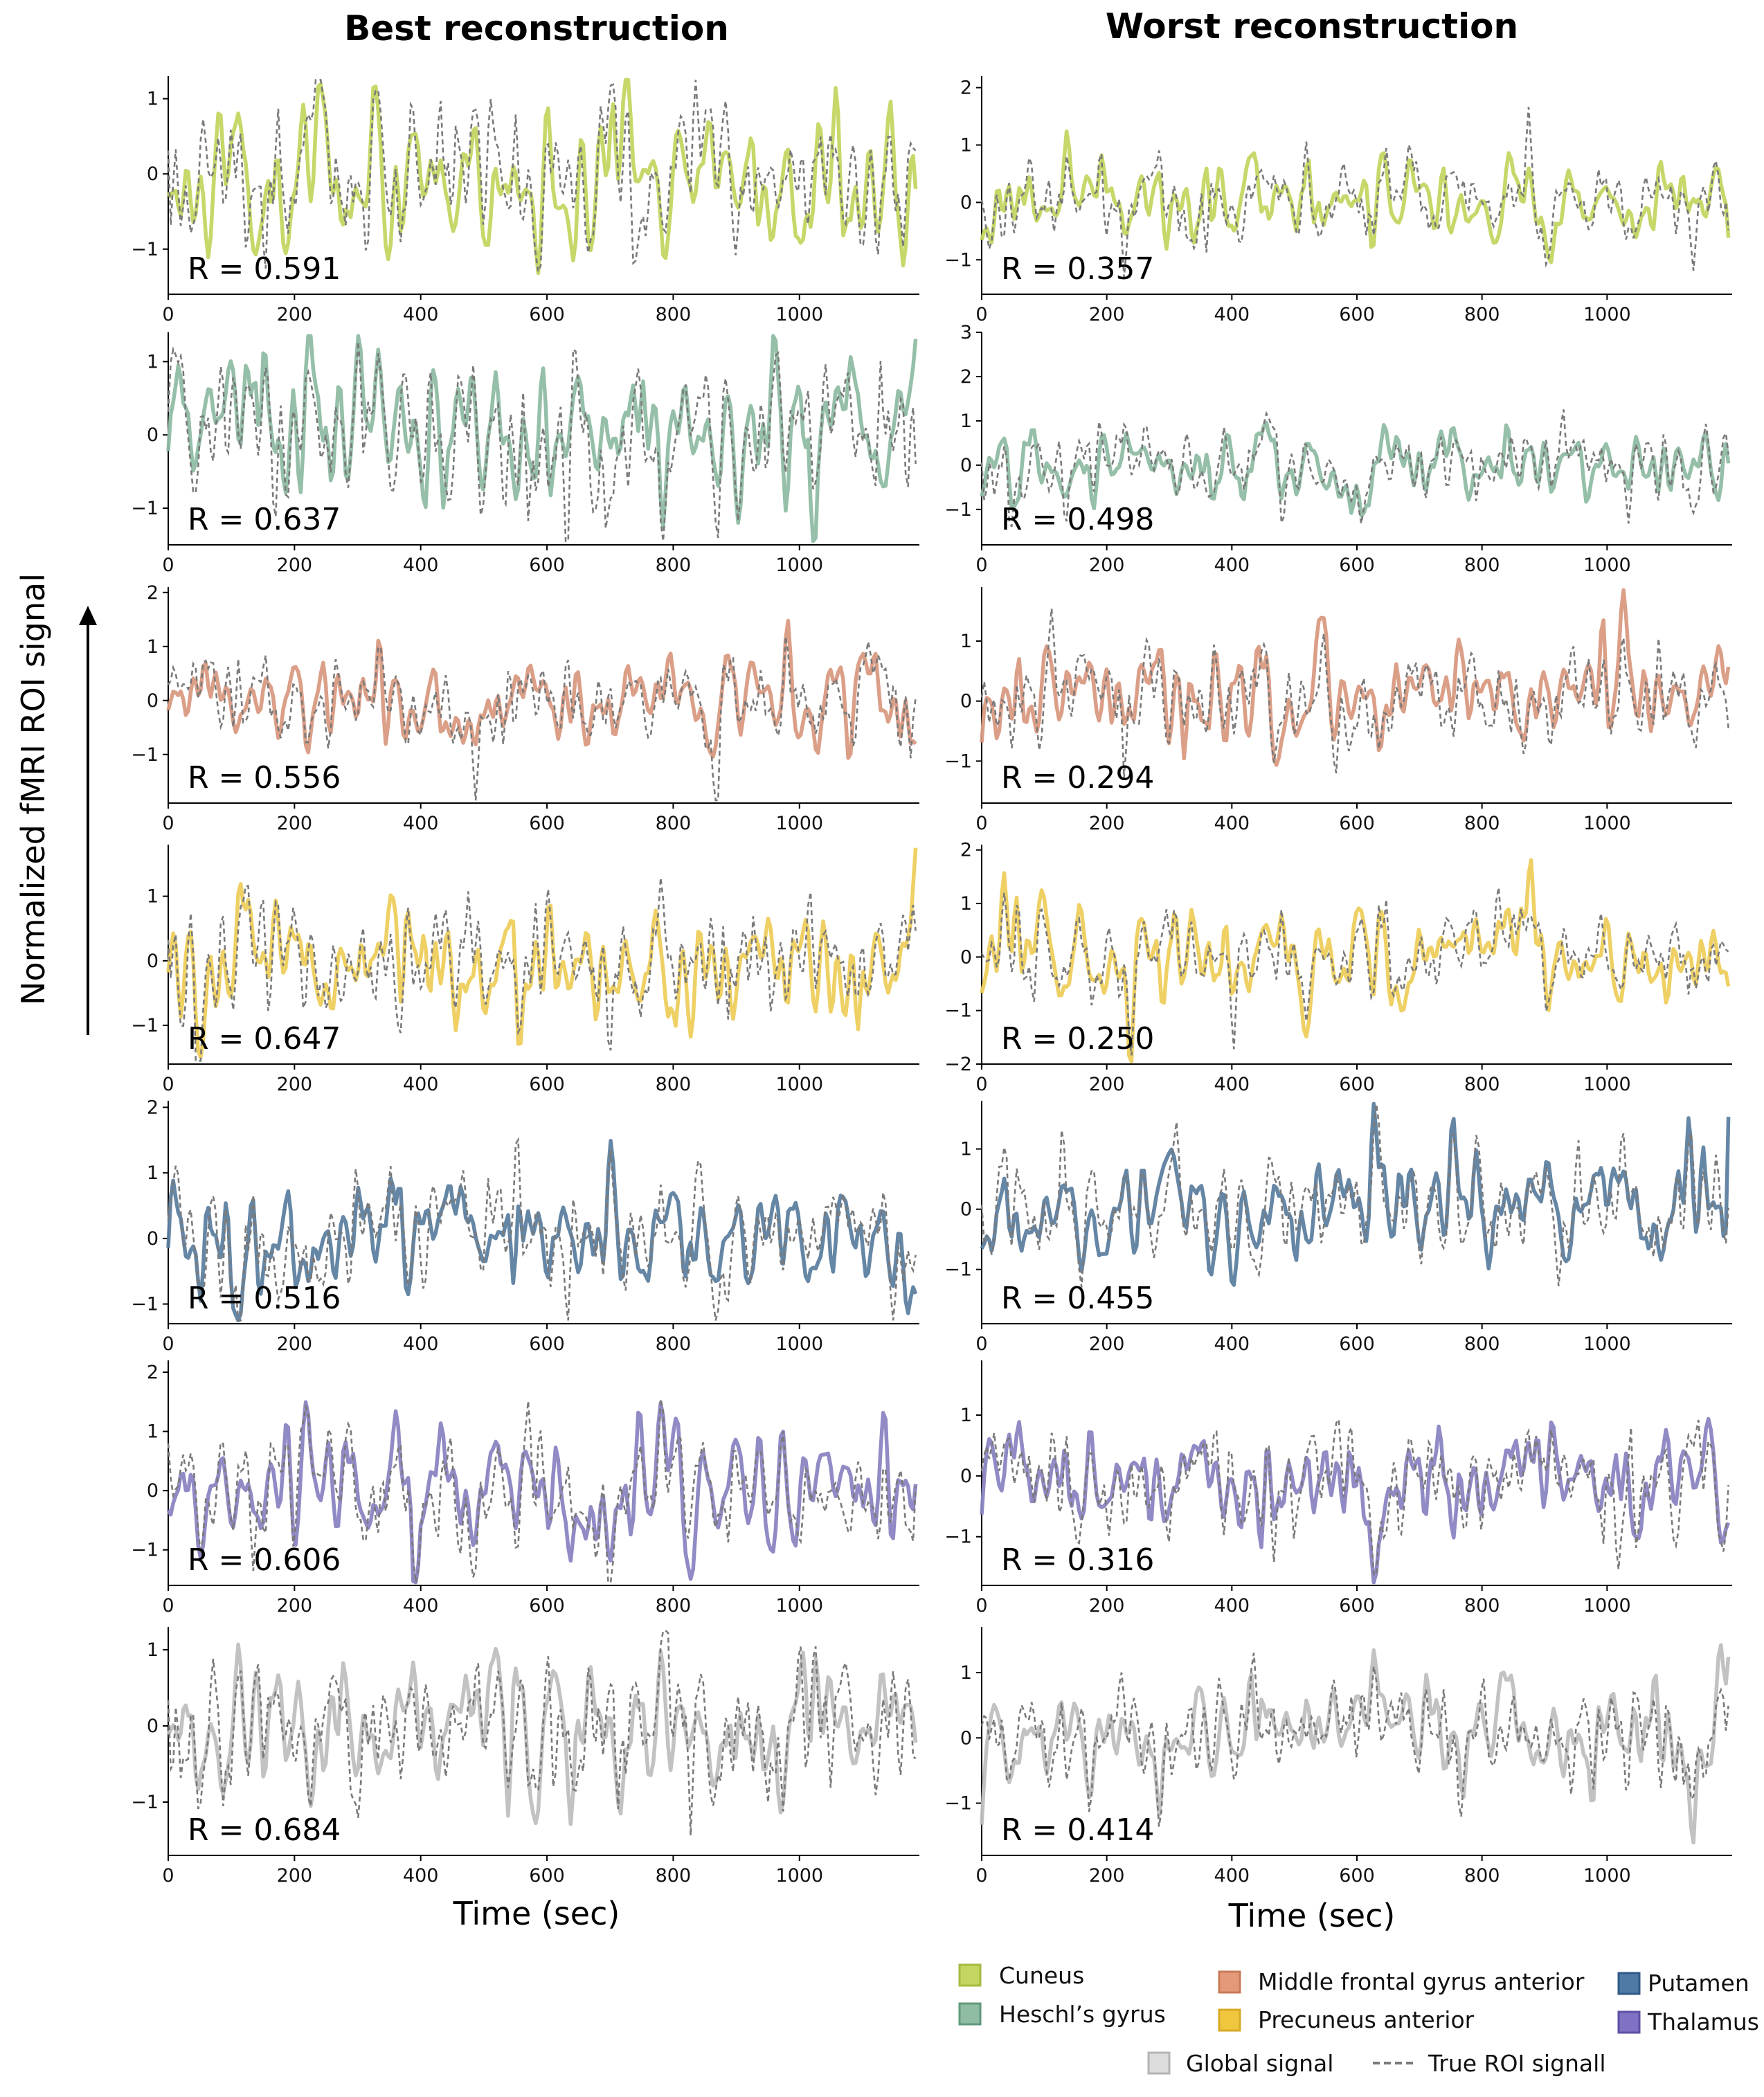 The height and width of the screenshot is (2097, 1764). What do you see at coordinates (264, 1560) in the screenshot?
I see `r-value-label: R = 0.606` at bounding box center [264, 1560].